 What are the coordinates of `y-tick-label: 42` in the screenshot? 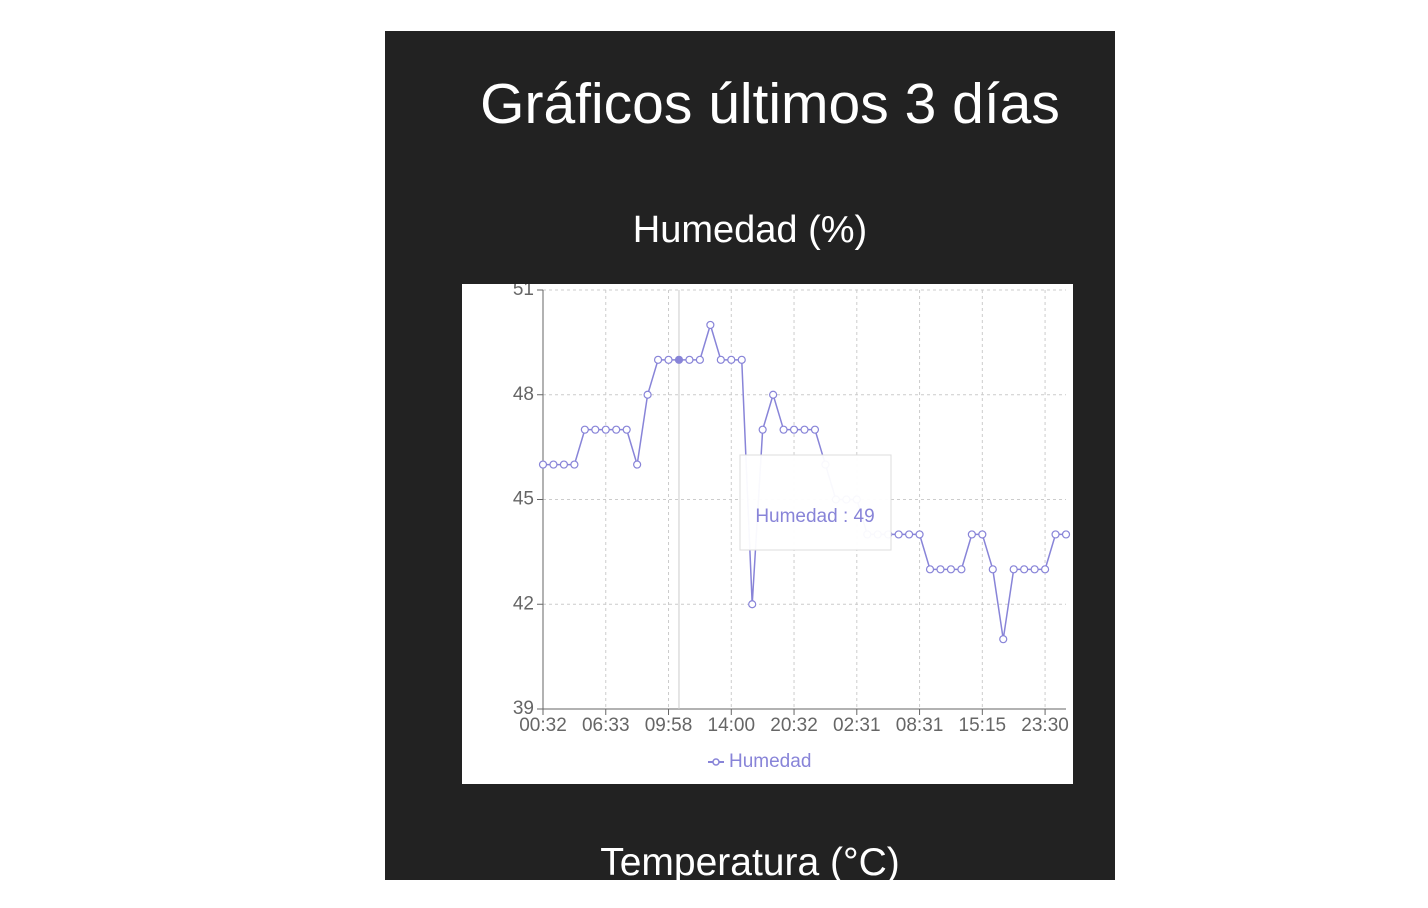 It's located at (523, 603).